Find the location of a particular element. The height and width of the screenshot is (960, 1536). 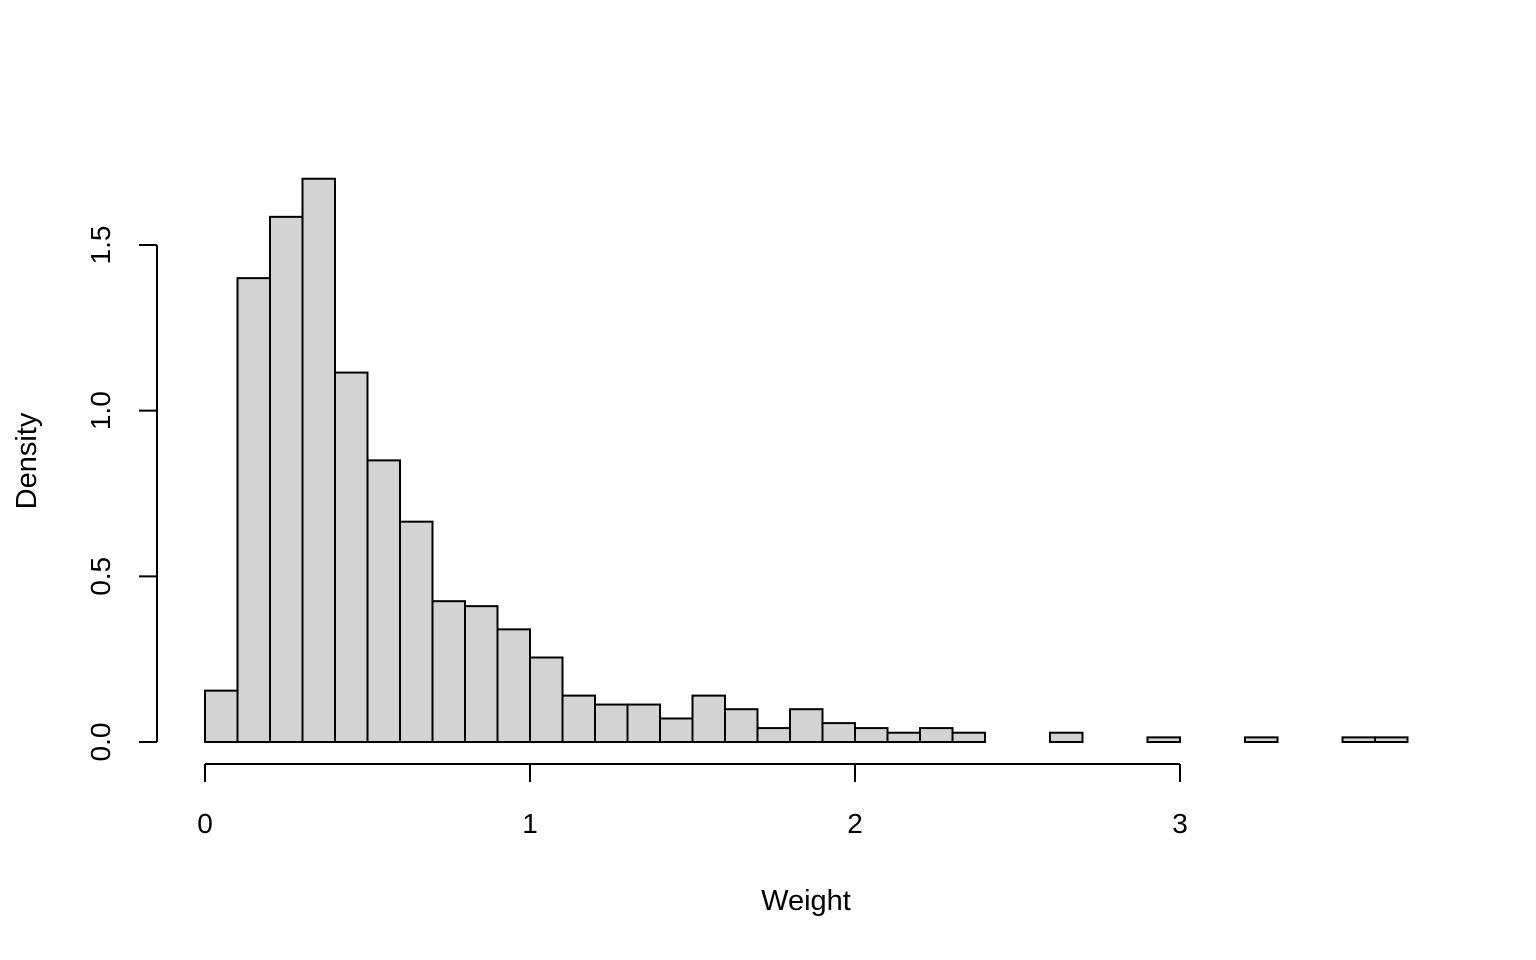

y-tick-label: 1.0 is located at coordinates (100, 410).